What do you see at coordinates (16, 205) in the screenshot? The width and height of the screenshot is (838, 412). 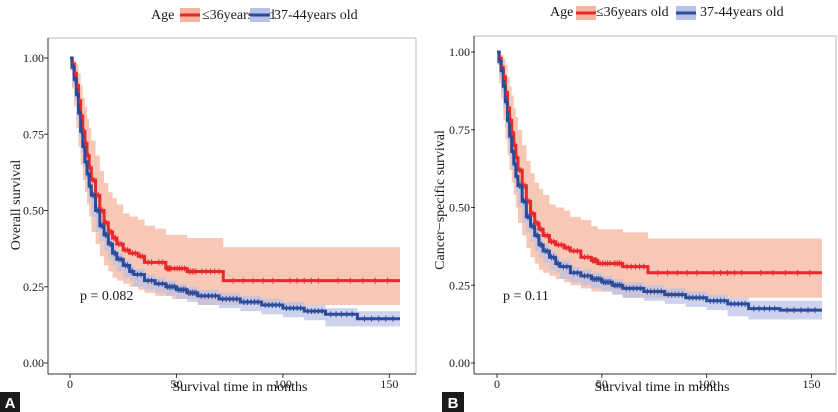 I see `y-axis-label: Overall survival` at bounding box center [16, 205].